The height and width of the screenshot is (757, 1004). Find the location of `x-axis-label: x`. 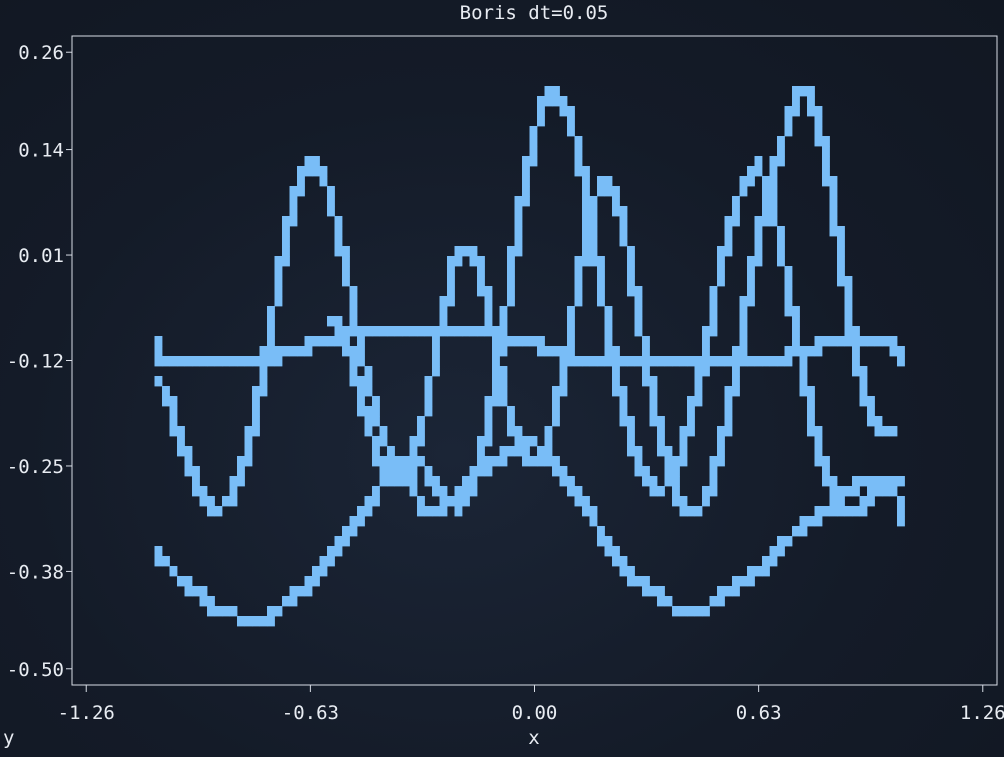

x-axis-label: x is located at coordinates (533, 738).